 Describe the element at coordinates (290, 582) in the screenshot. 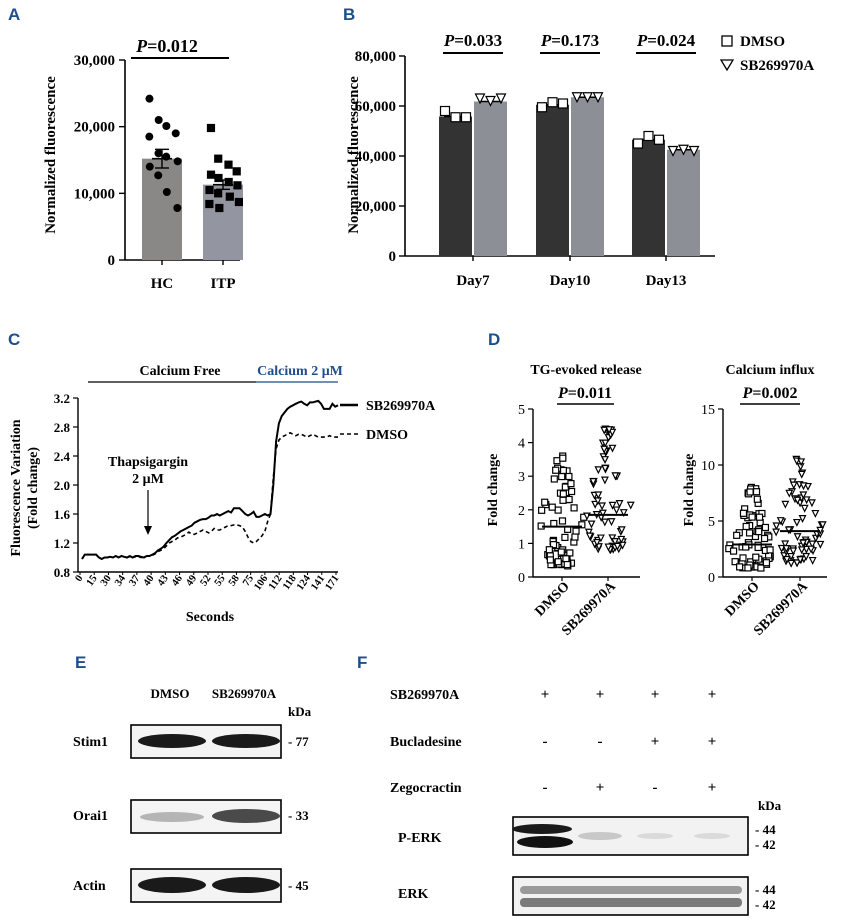

I see `x-tick-label: 118` at that location.